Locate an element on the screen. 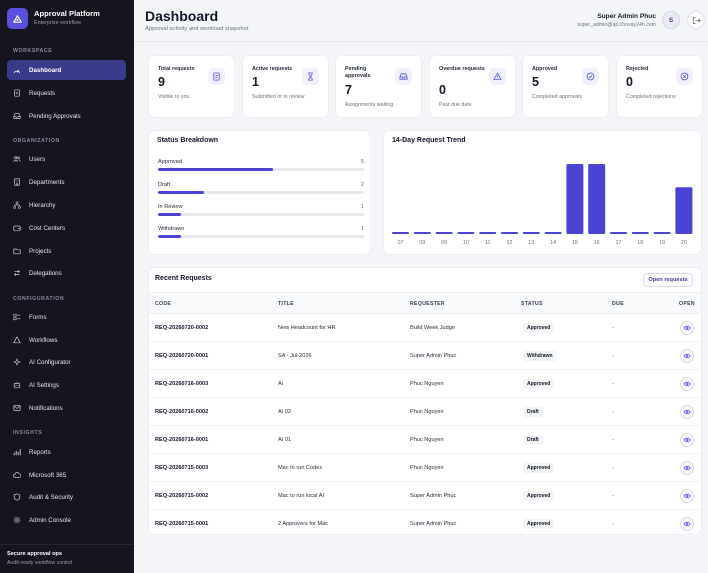 The height and width of the screenshot is (573, 708). brand: Approval Platform Enterprise workflow is located at coordinates (69, 19).